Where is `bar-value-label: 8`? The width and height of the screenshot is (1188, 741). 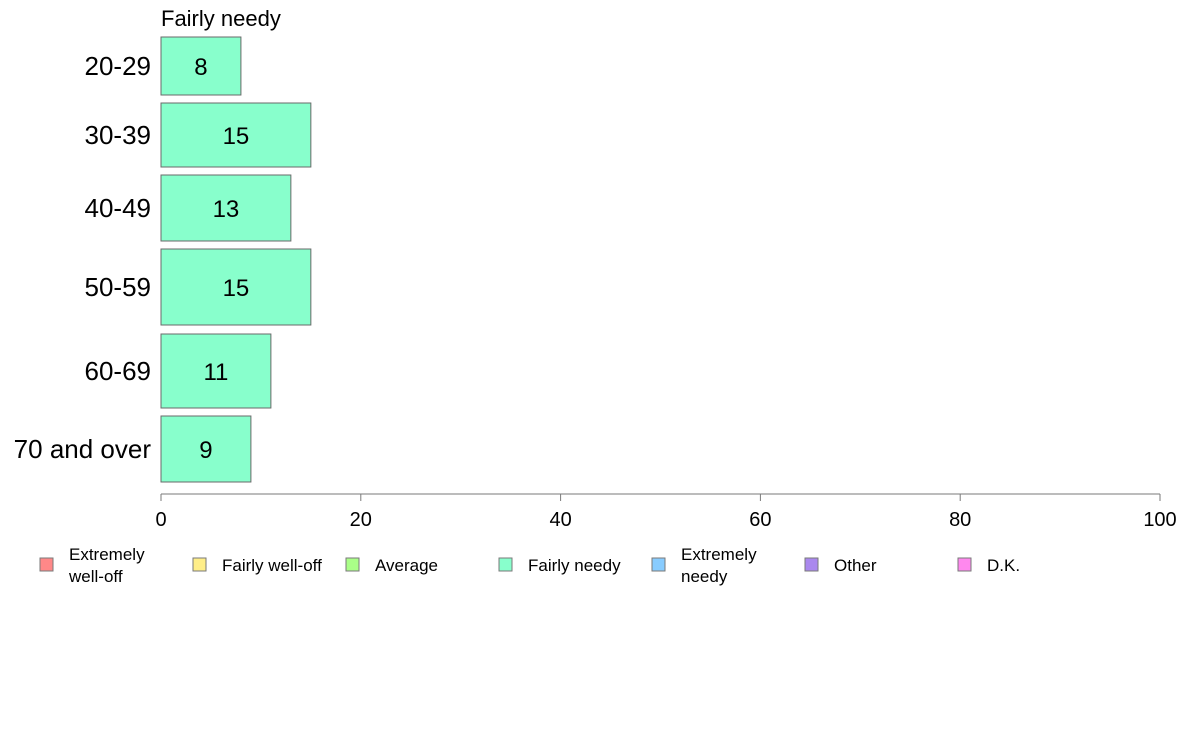 bar-value-label: 8 is located at coordinates (200, 67).